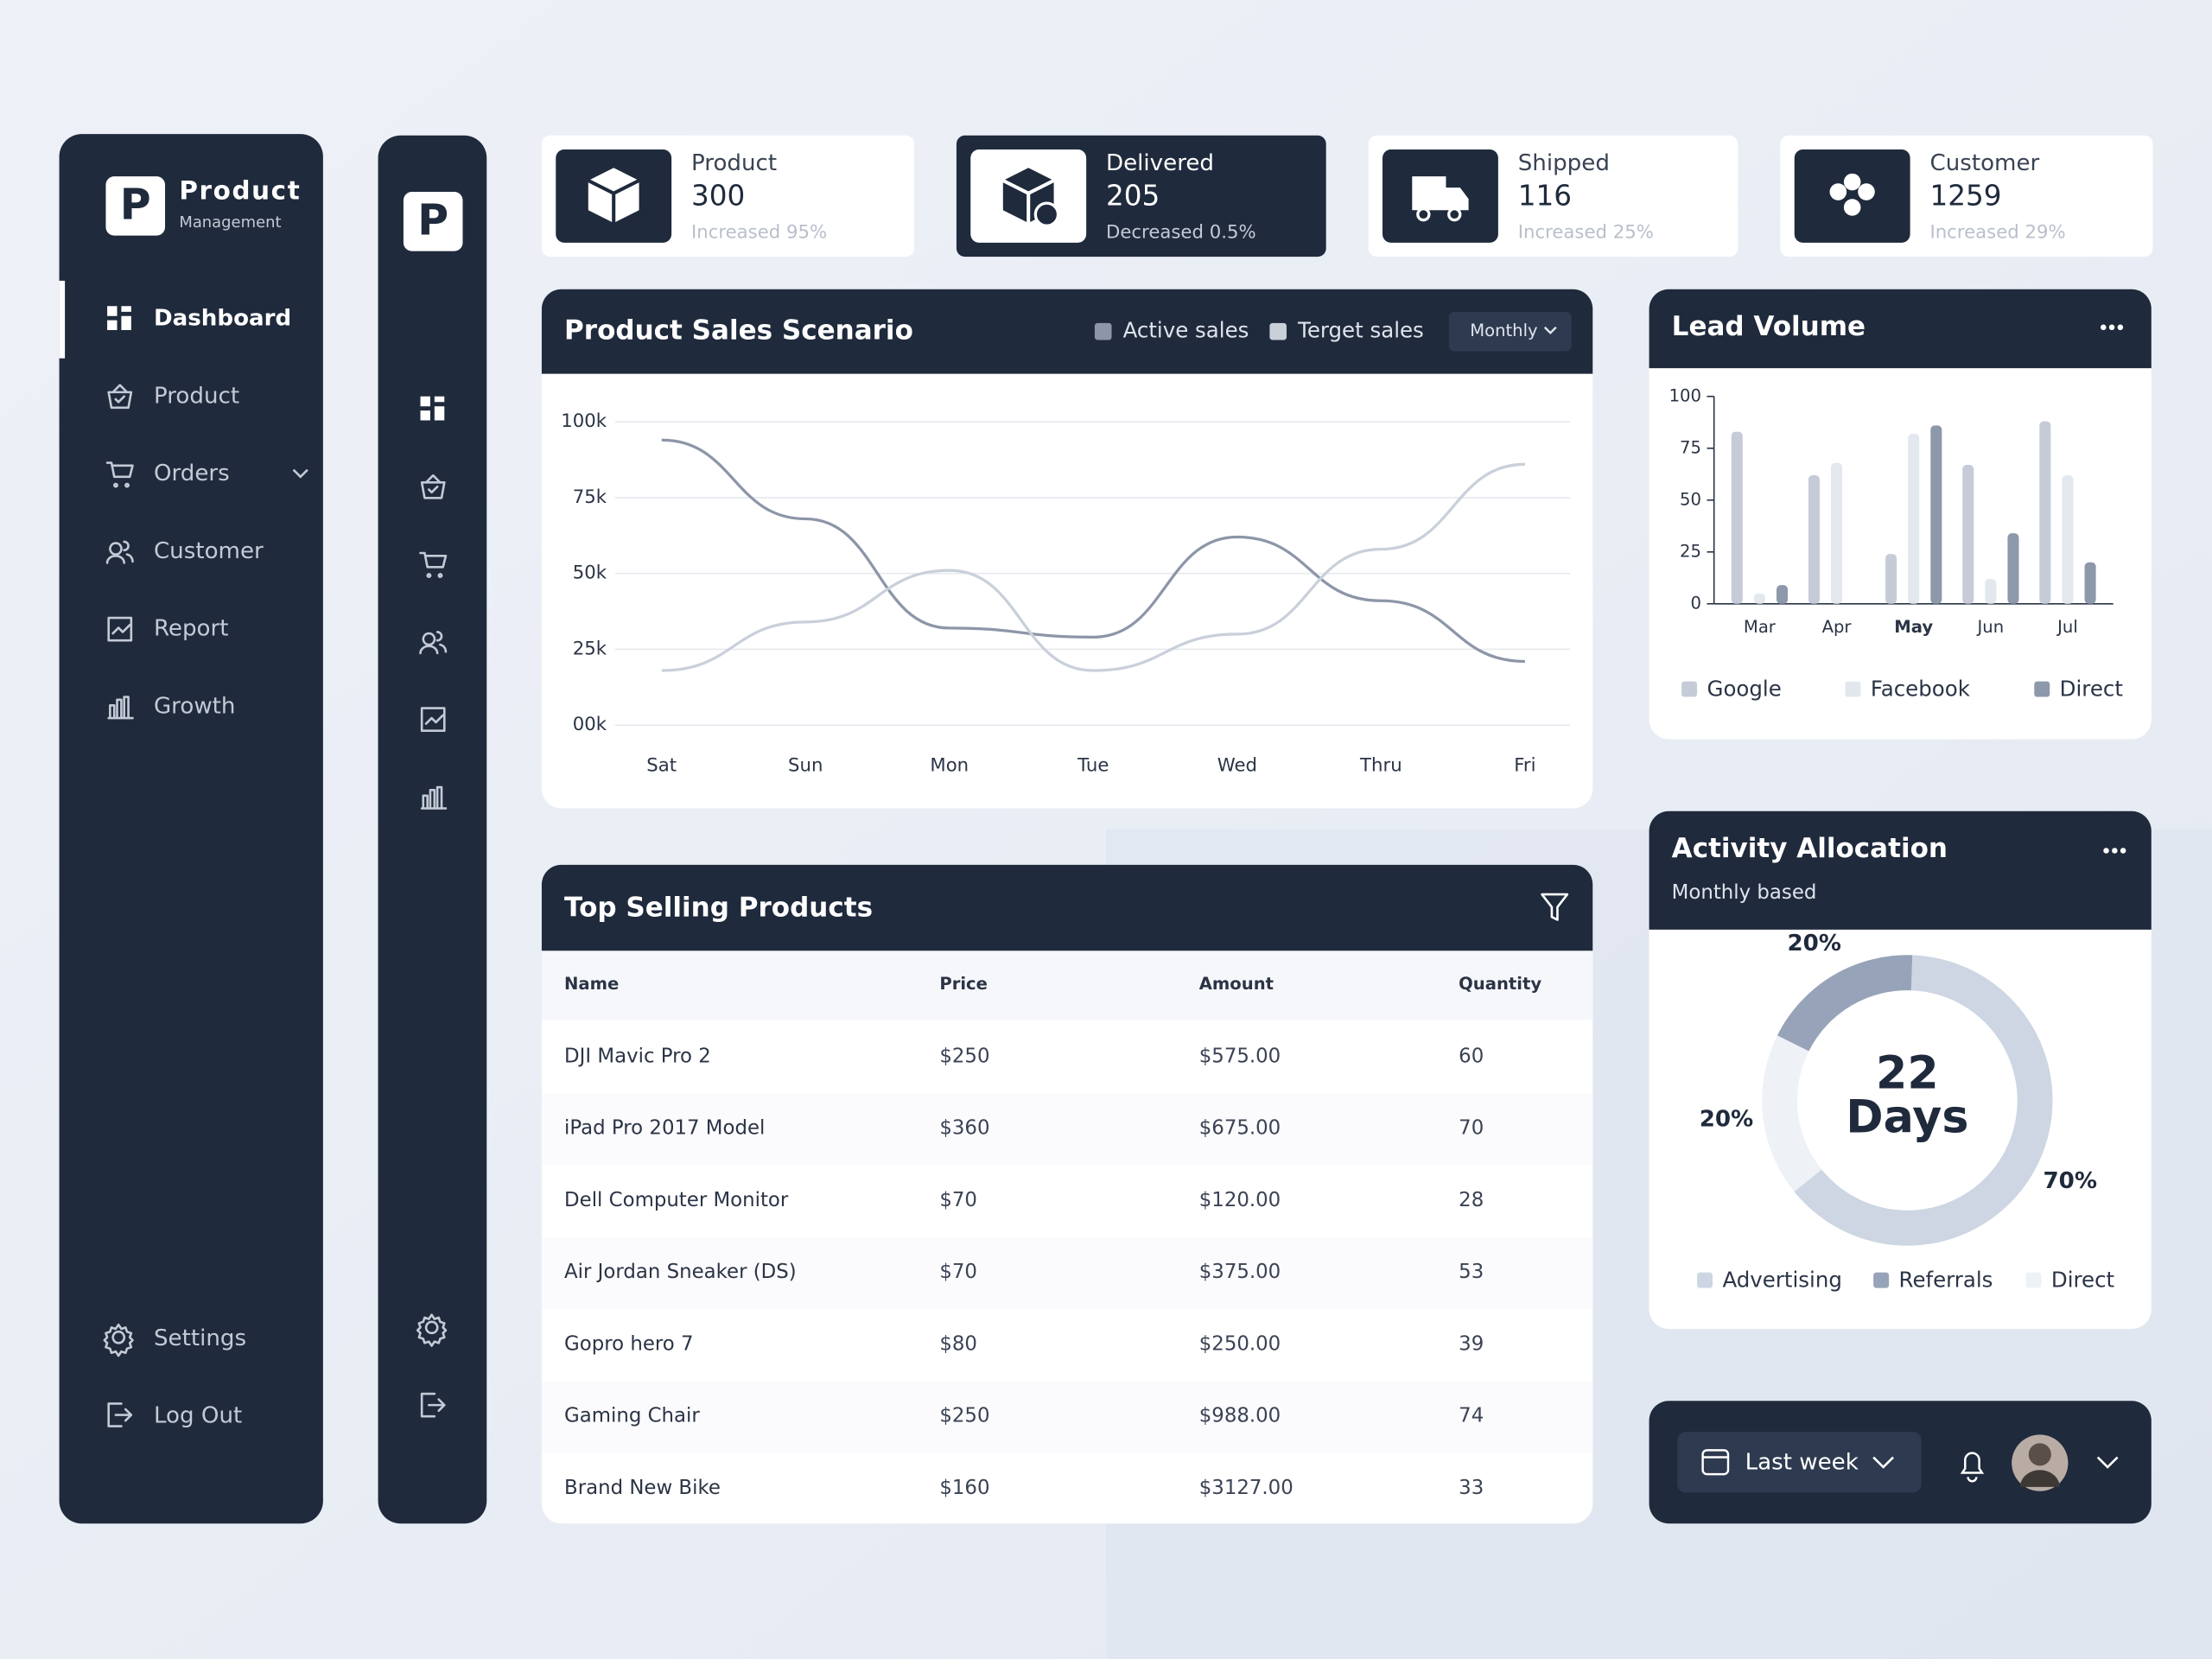 The image size is (2212, 1659). Describe the element at coordinates (1093, 766) in the screenshot. I see `x-tick-label: Tue` at that location.